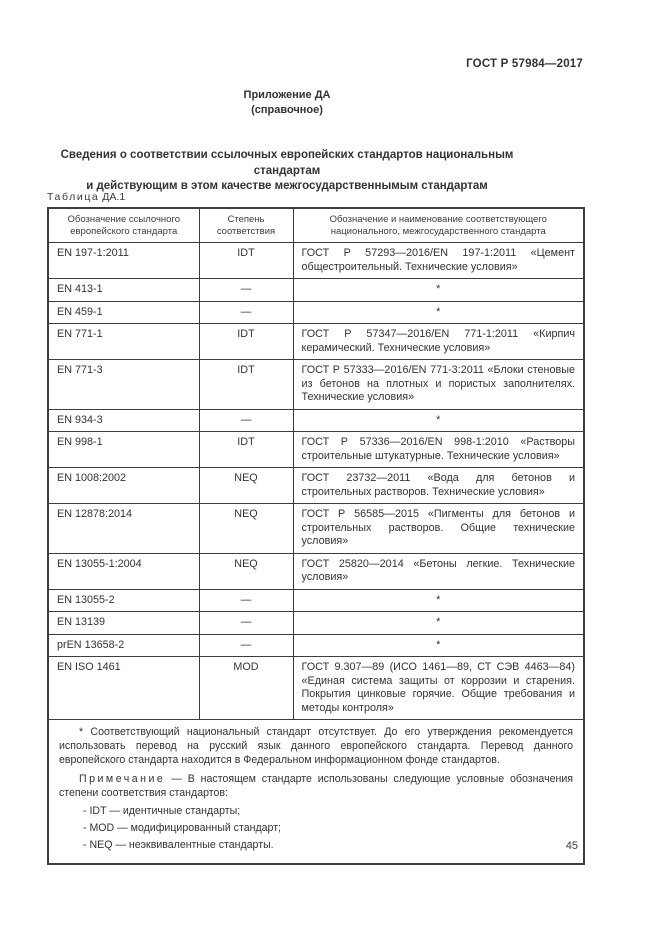 The image size is (661, 935). Describe the element at coordinates (524, 64) in the screenshot. I see `document-code: ГОСТ Р 57984—2017` at that location.